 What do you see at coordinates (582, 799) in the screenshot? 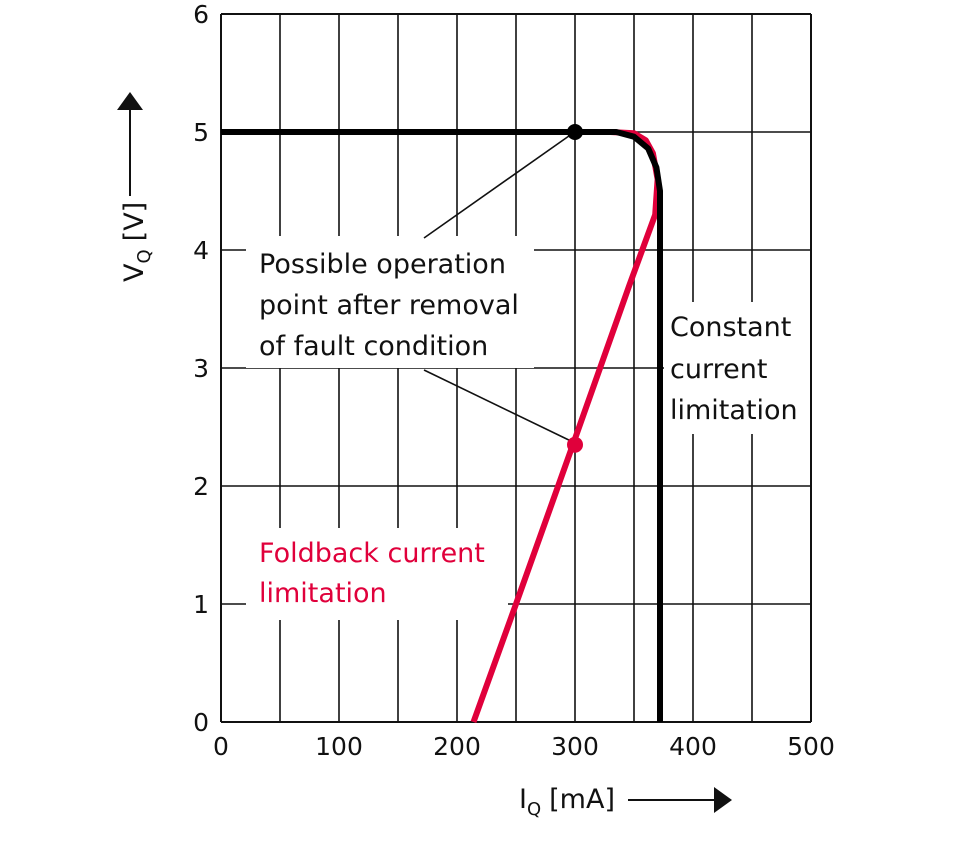
I see `x-axis-unit: [mA]` at bounding box center [582, 799].